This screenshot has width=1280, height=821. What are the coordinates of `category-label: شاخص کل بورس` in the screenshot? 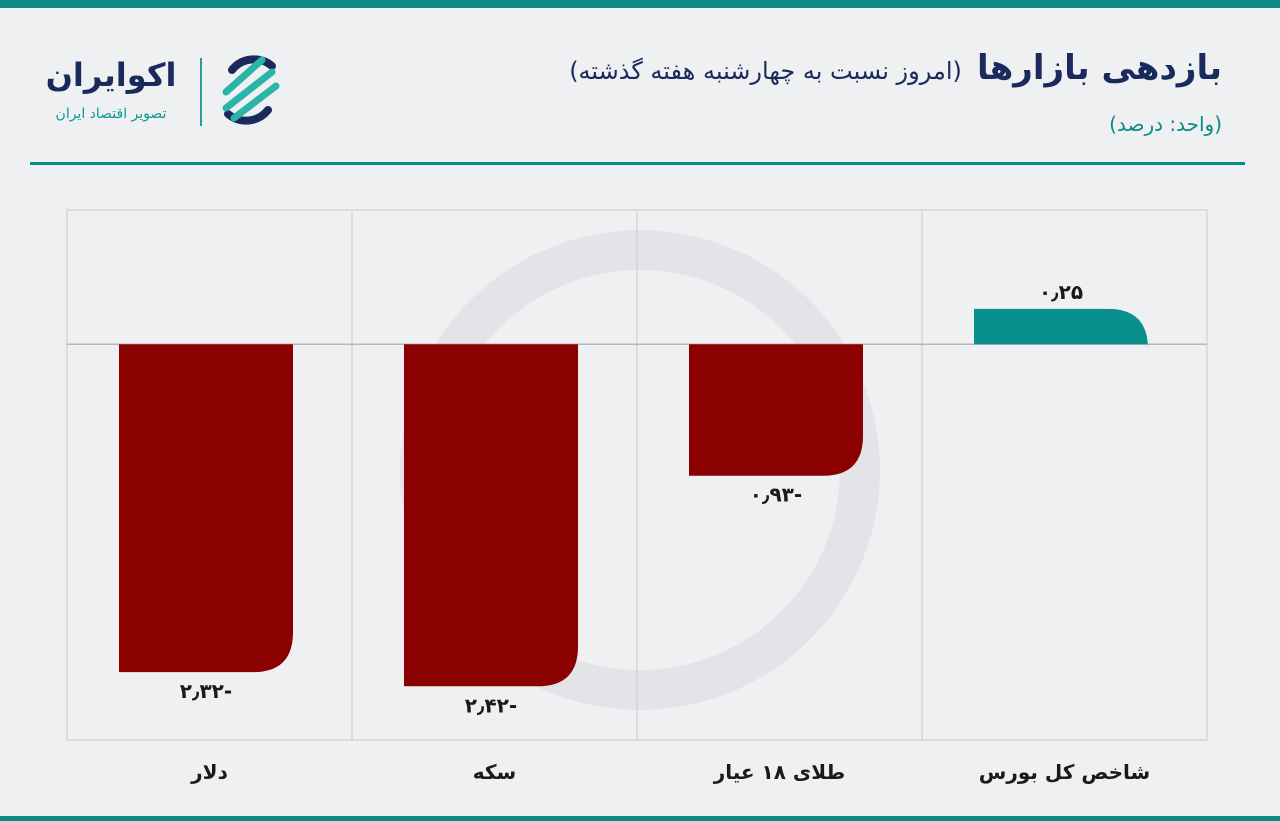 It's located at (1064, 772).